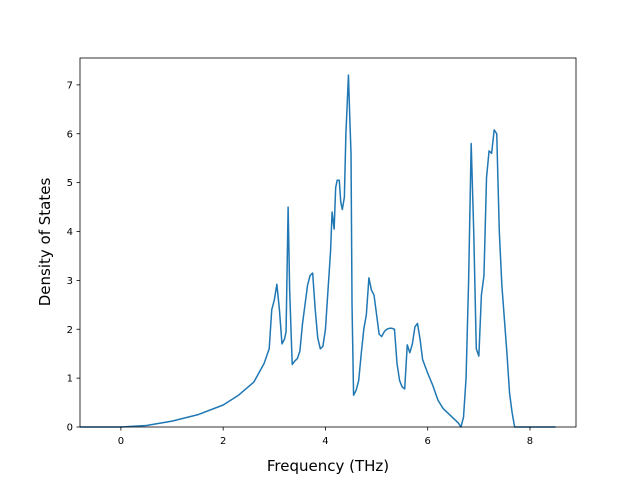 The width and height of the screenshot is (640, 480). I want to click on y-tick-label: 6, so click(70, 134).